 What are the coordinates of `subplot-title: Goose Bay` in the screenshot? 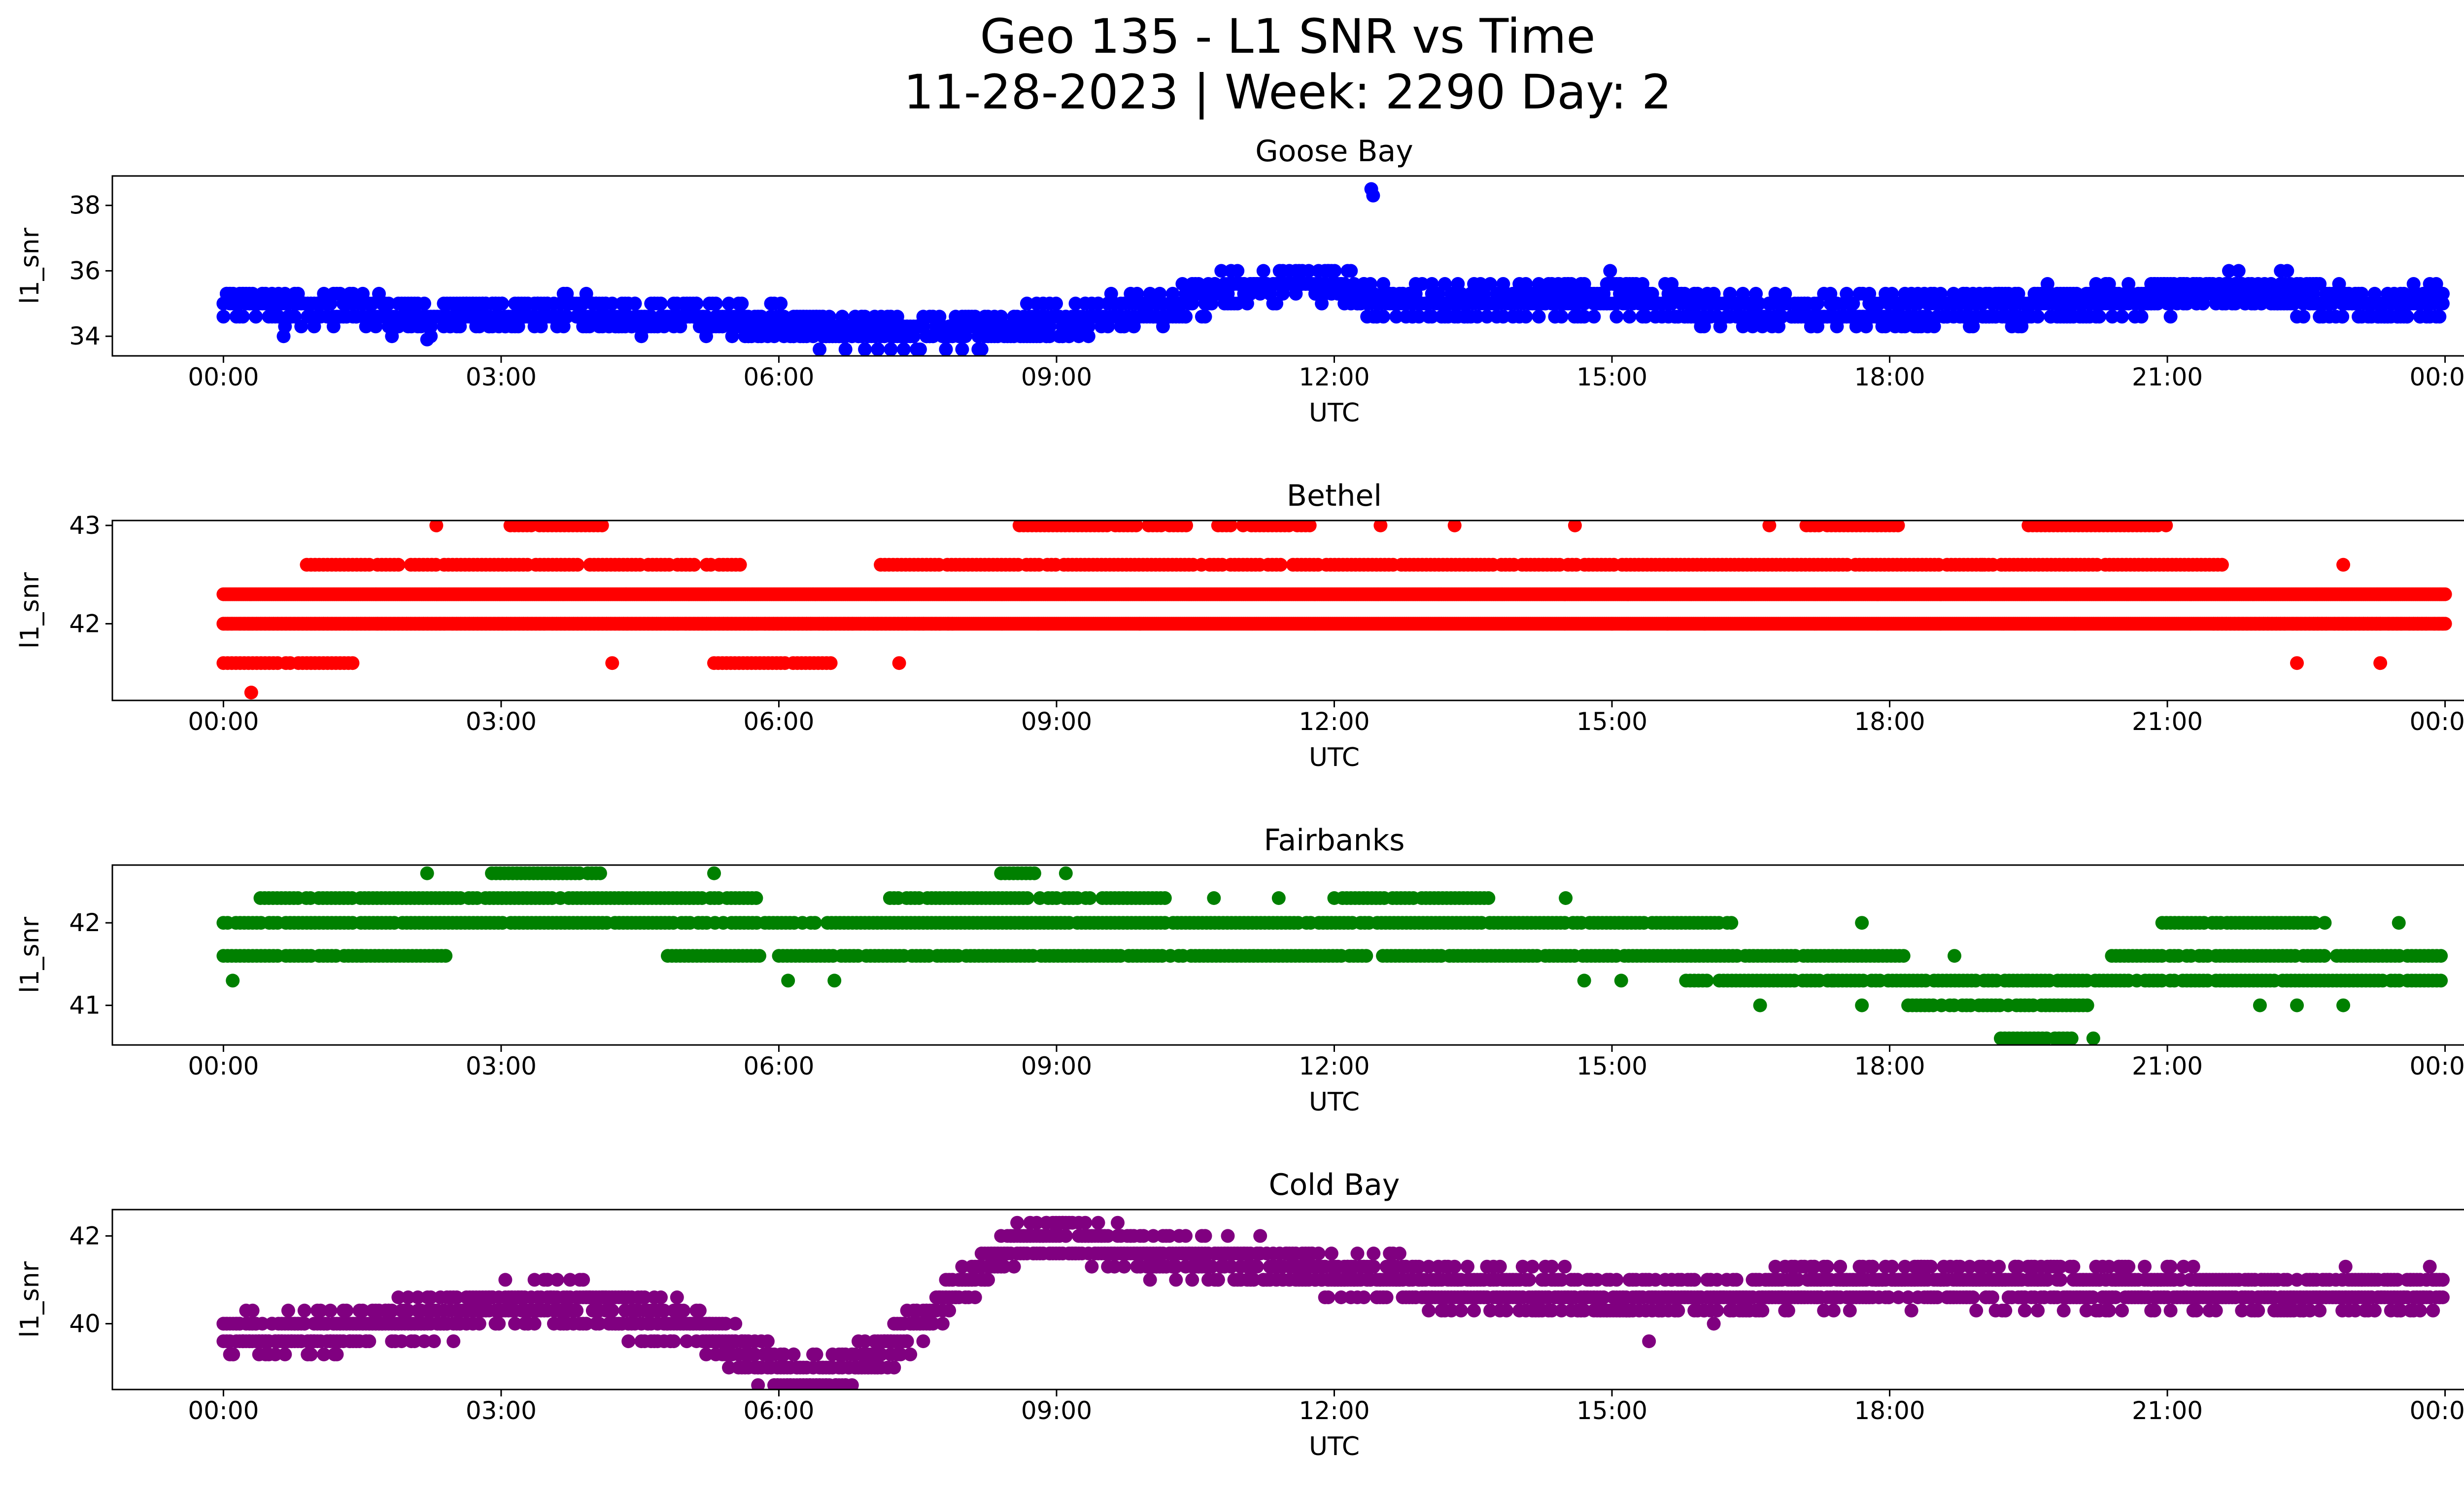 It's located at (1334, 151).